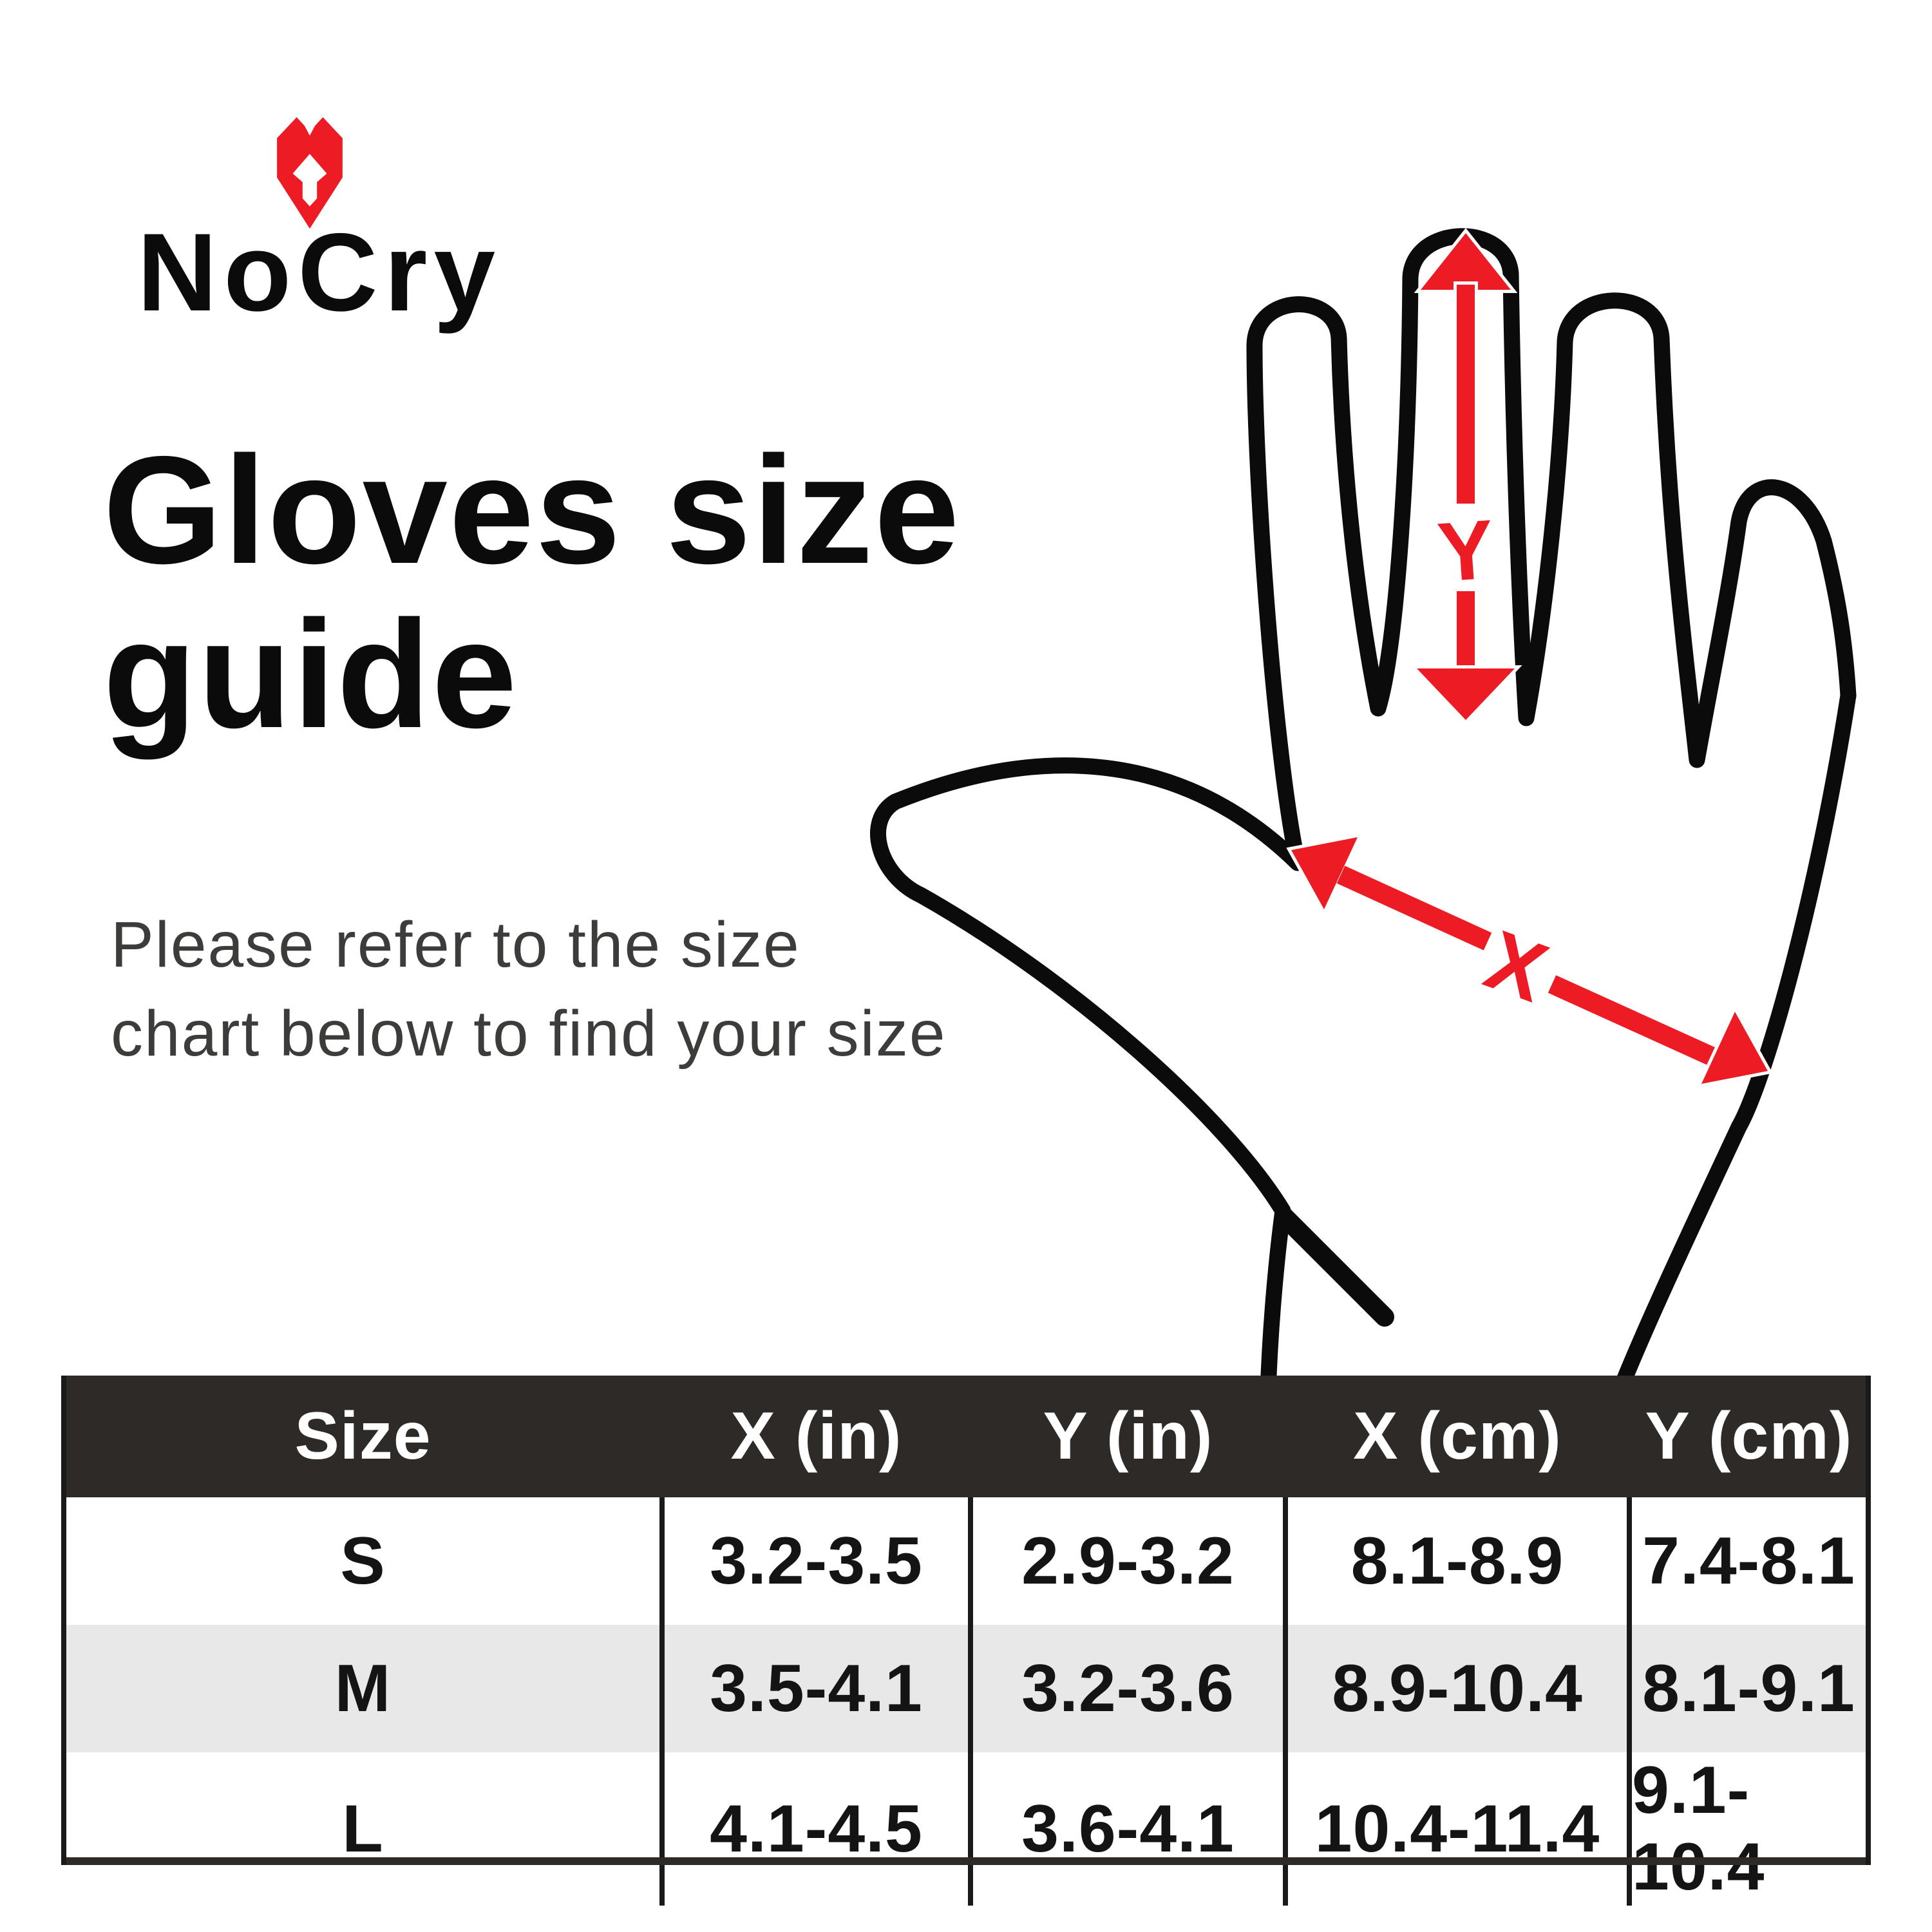 The width and height of the screenshot is (1932, 1932). What do you see at coordinates (363, 1828) in the screenshot?
I see `cell-size: L` at bounding box center [363, 1828].